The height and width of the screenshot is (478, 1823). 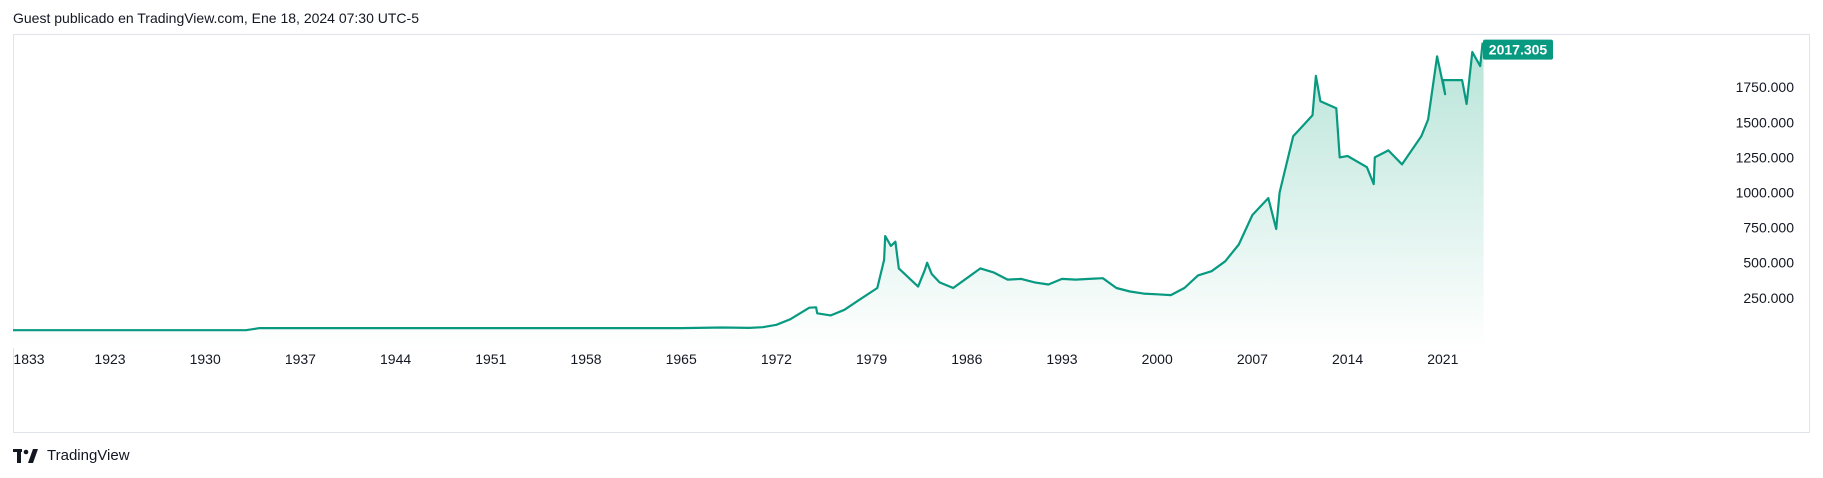 What do you see at coordinates (681, 359) in the screenshot?
I see `x-tick-label: 1965` at bounding box center [681, 359].